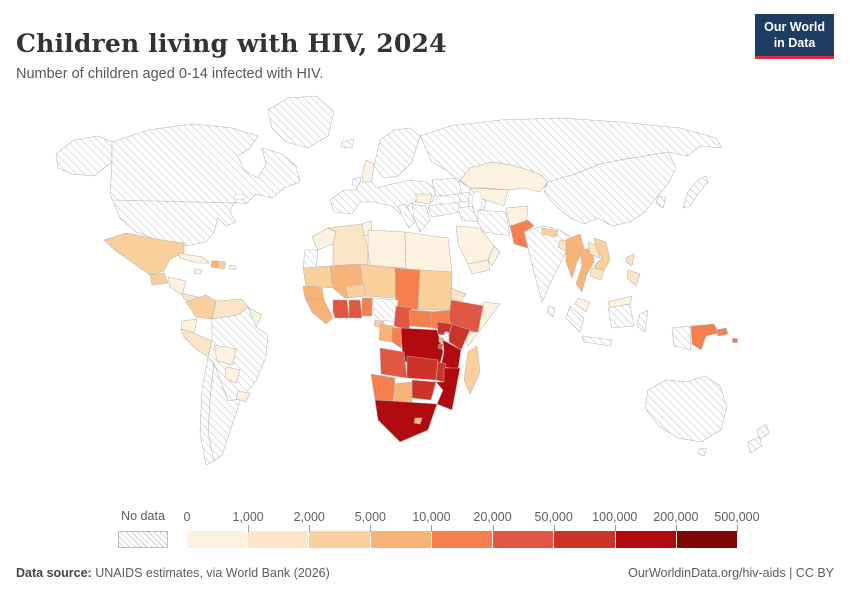  I want to click on owid-logo-line2: in Data, so click(794, 43).